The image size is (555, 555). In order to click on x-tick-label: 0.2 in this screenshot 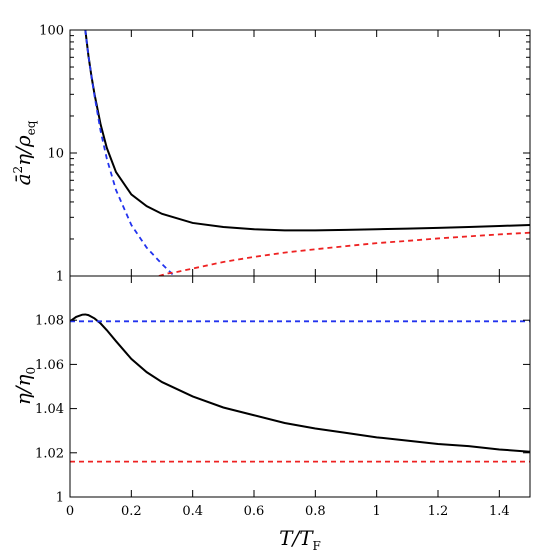, I will do `click(131, 511)`.